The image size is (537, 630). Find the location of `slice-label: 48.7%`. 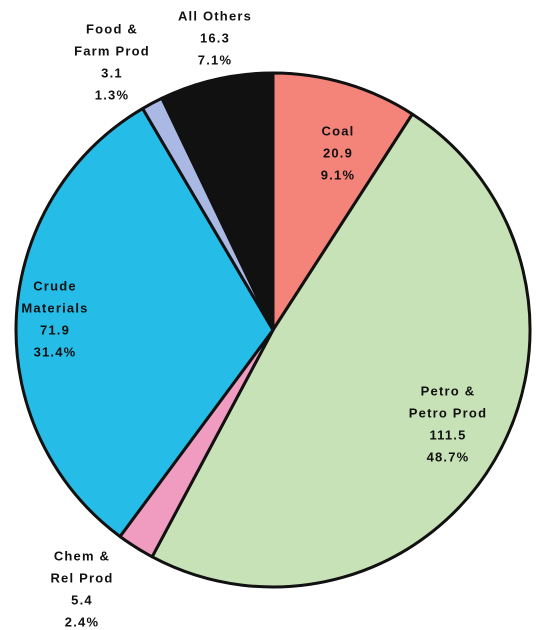

slice-label: 48.7% is located at coordinates (448, 456).